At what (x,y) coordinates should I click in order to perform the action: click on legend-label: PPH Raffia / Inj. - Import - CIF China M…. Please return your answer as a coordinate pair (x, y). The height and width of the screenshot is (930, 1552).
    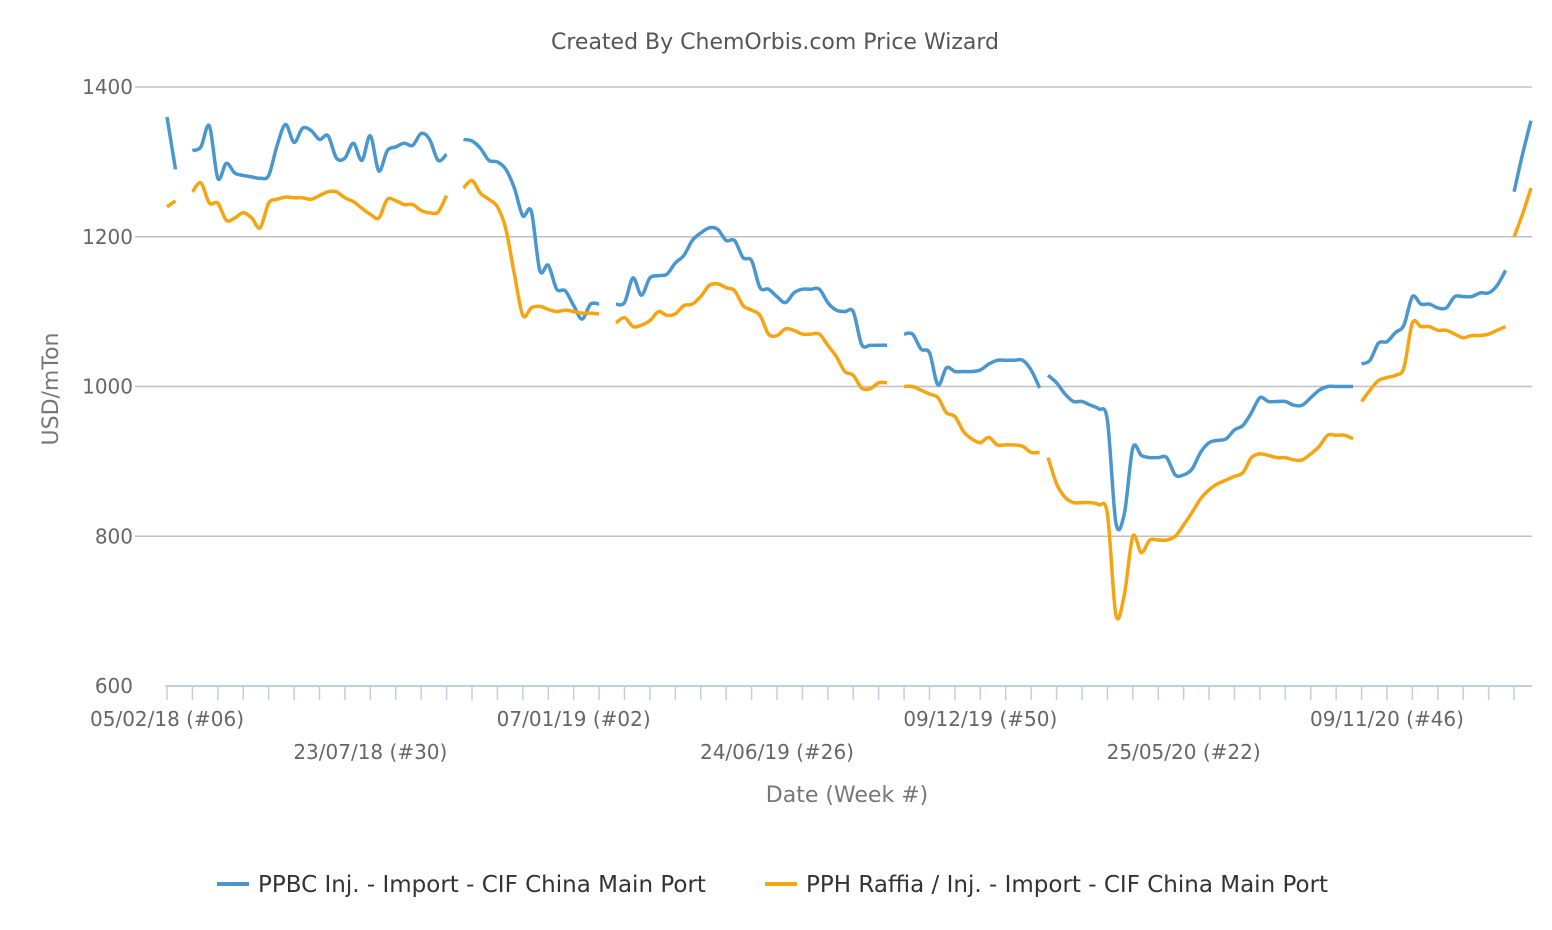
    Looking at the image, I should click on (1067, 885).